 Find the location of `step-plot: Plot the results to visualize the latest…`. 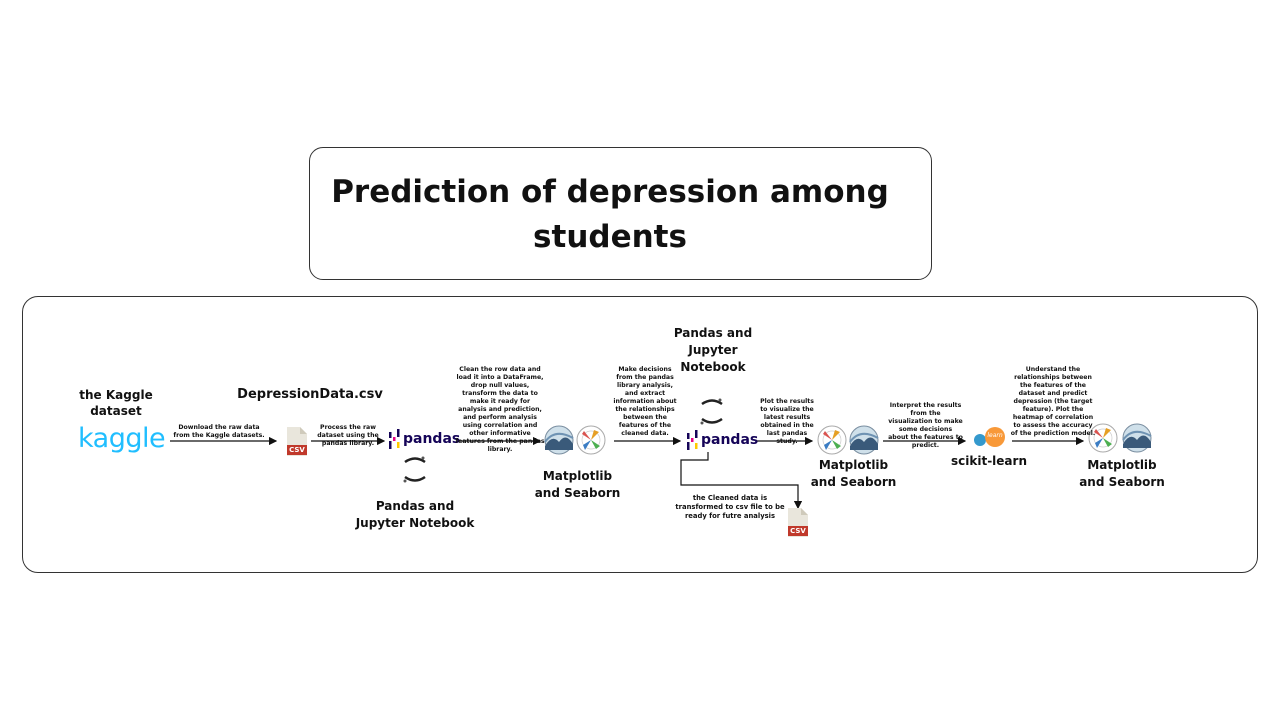

step-plot: Plot the results to visualize the latest… is located at coordinates (787, 421).